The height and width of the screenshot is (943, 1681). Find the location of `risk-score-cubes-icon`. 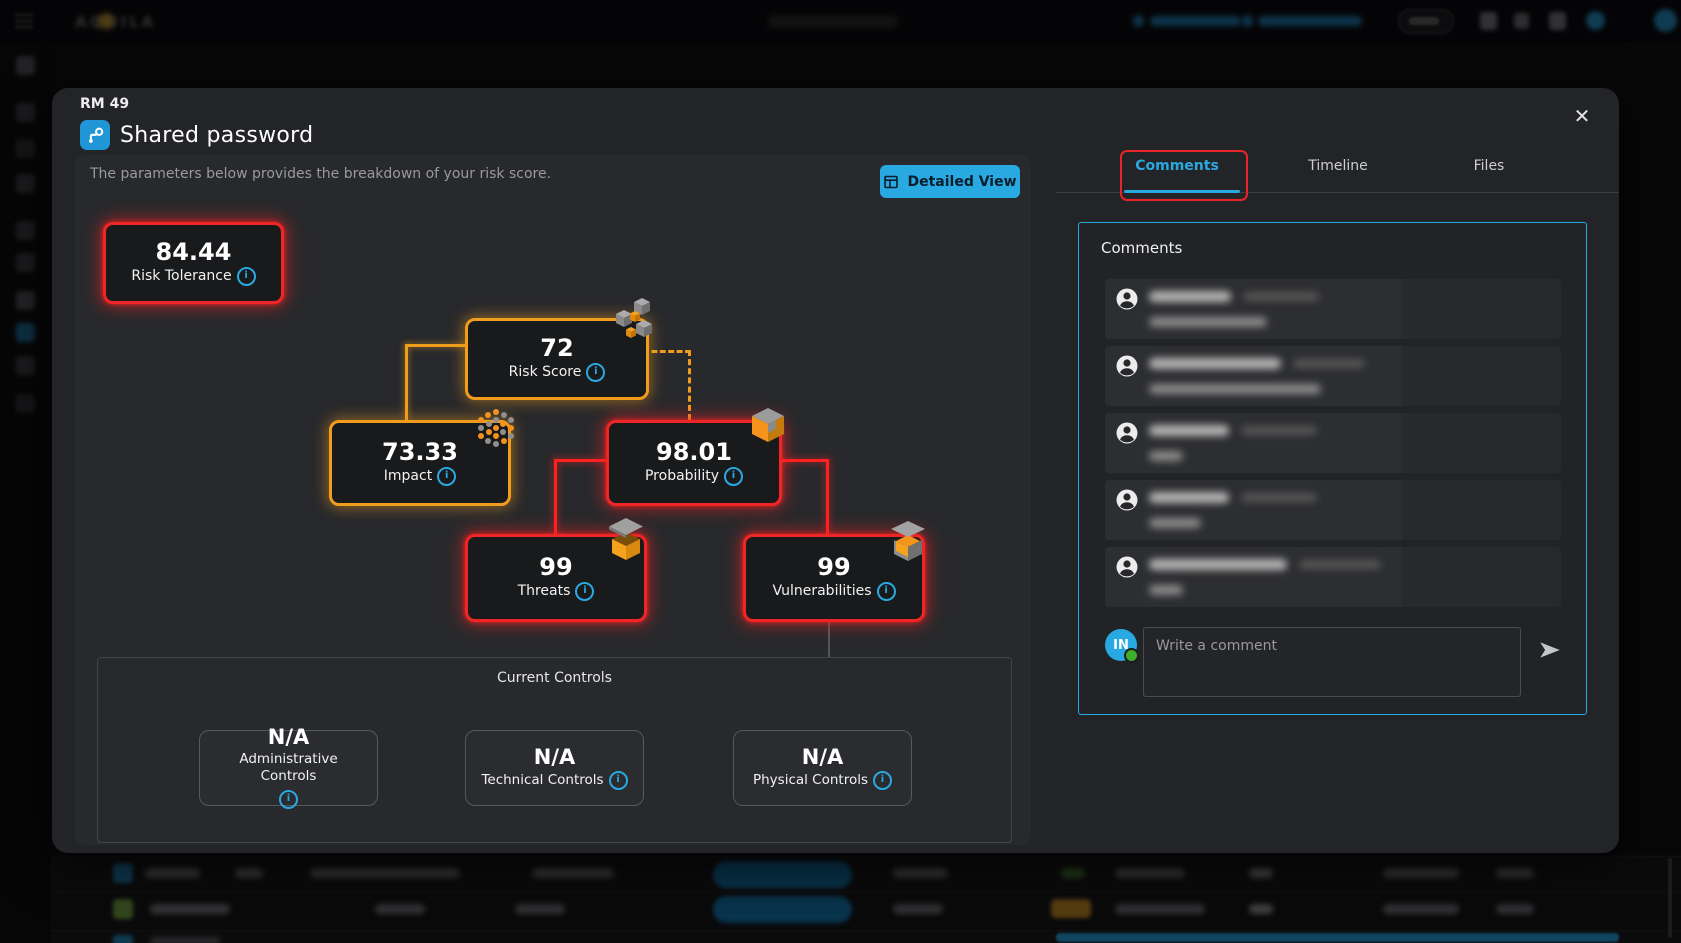

risk-score-cubes-icon is located at coordinates (634, 318).